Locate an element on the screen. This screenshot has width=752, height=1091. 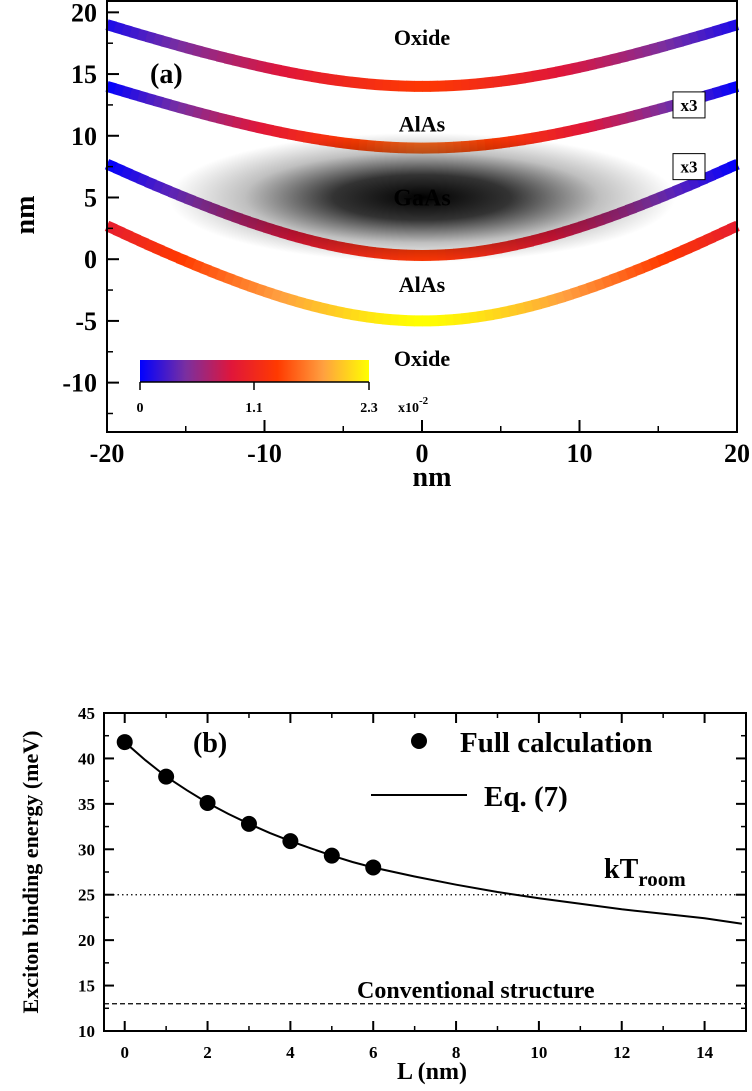
colorbar-mid-label: 1.1 is located at coordinates (254, 408).